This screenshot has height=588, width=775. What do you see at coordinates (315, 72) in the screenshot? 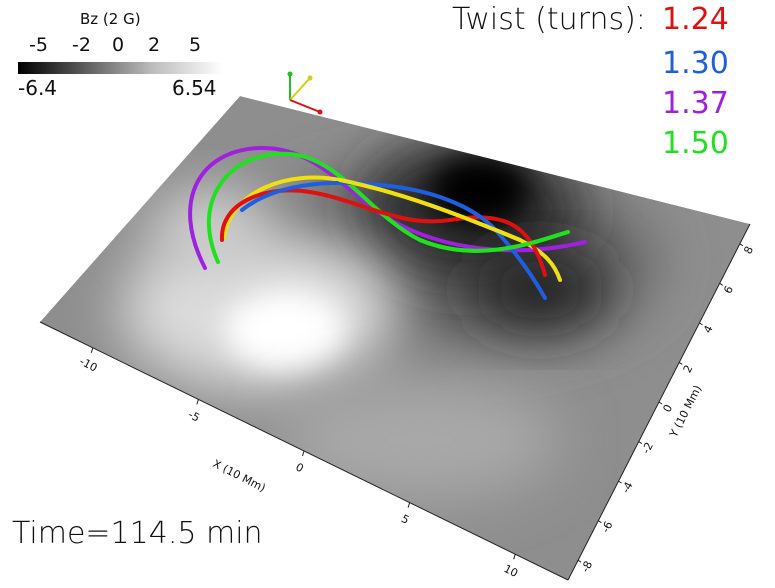
I see `triad-y-label: Y` at bounding box center [315, 72].